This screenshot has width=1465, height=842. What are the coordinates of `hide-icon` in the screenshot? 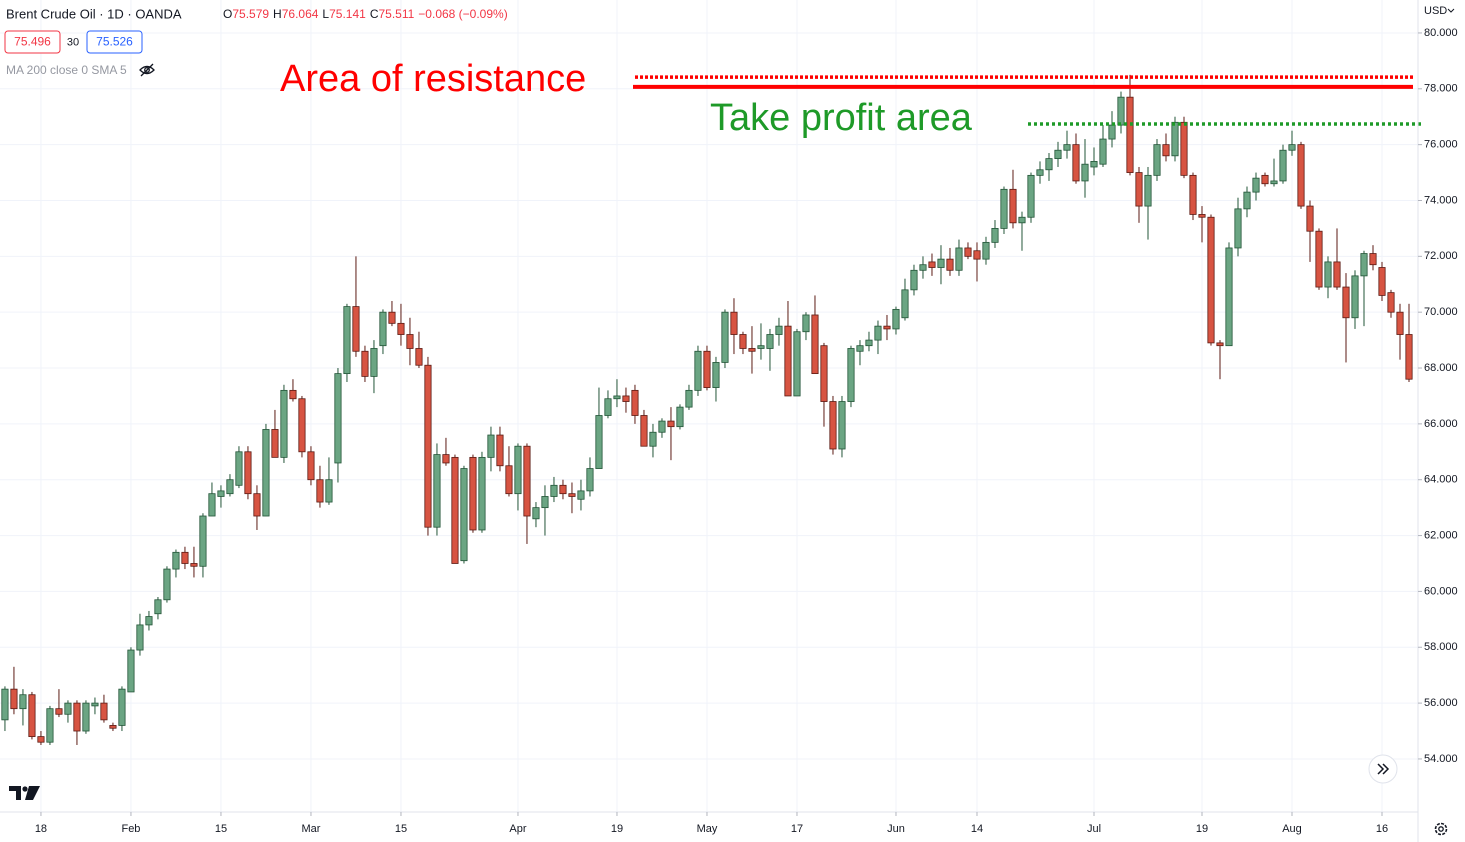 It's located at (147, 70).